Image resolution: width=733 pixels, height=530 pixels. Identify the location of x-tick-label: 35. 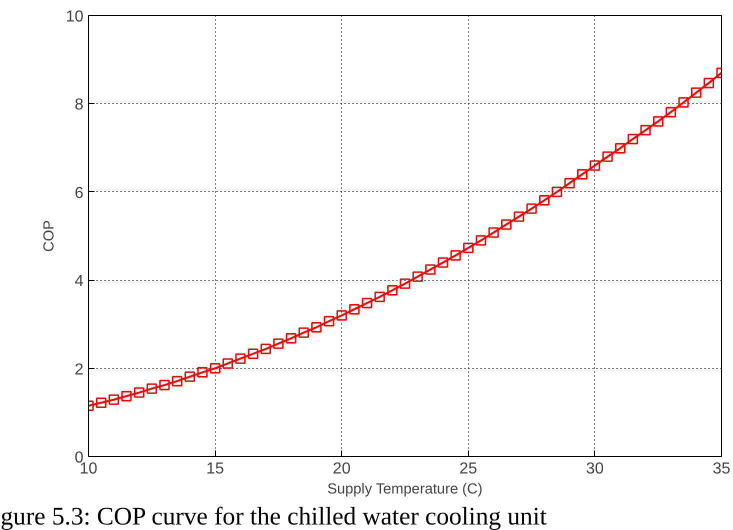
(721, 469).